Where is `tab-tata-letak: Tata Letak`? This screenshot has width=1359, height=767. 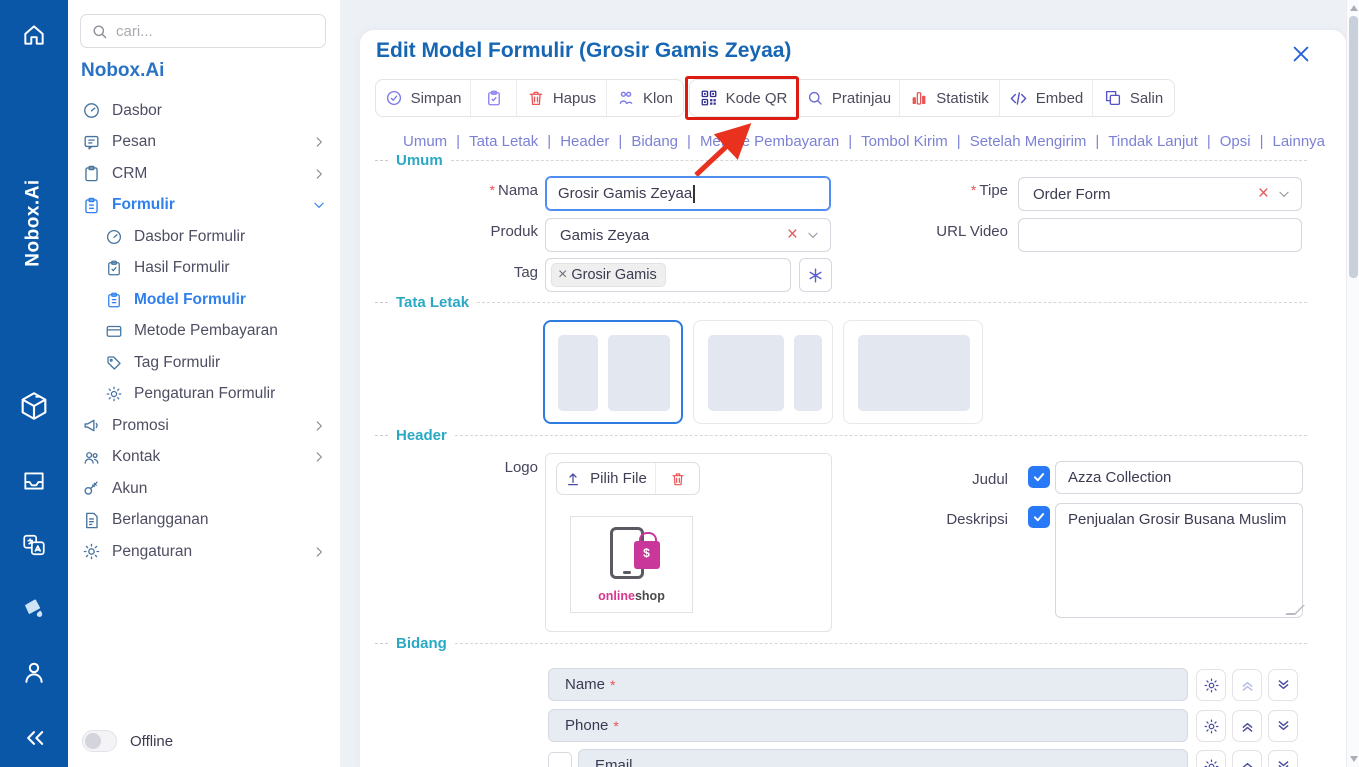 tab-tata-letak: Tata Letak is located at coordinates (504, 141).